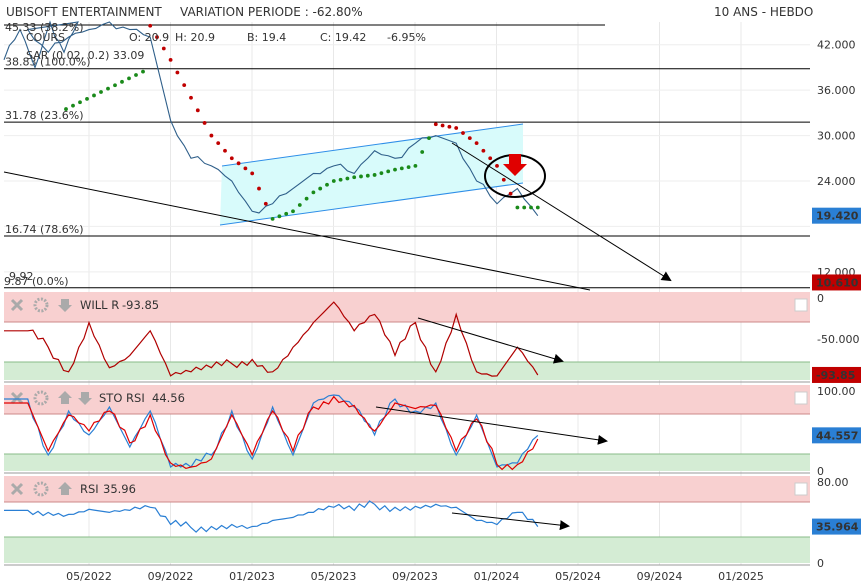  Describe the element at coordinates (836, 136) in the screenshot. I see `price-tick-label: 30.000` at that location.